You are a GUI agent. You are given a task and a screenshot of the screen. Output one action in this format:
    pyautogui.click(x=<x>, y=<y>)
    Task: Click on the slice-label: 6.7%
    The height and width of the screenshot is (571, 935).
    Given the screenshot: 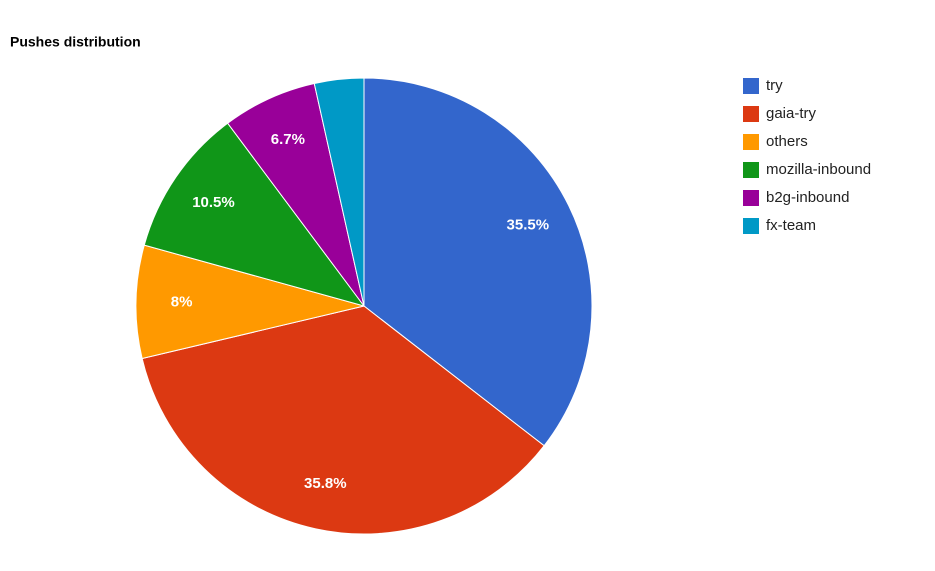 What is the action you would take?
    pyautogui.click(x=288, y=139)
    